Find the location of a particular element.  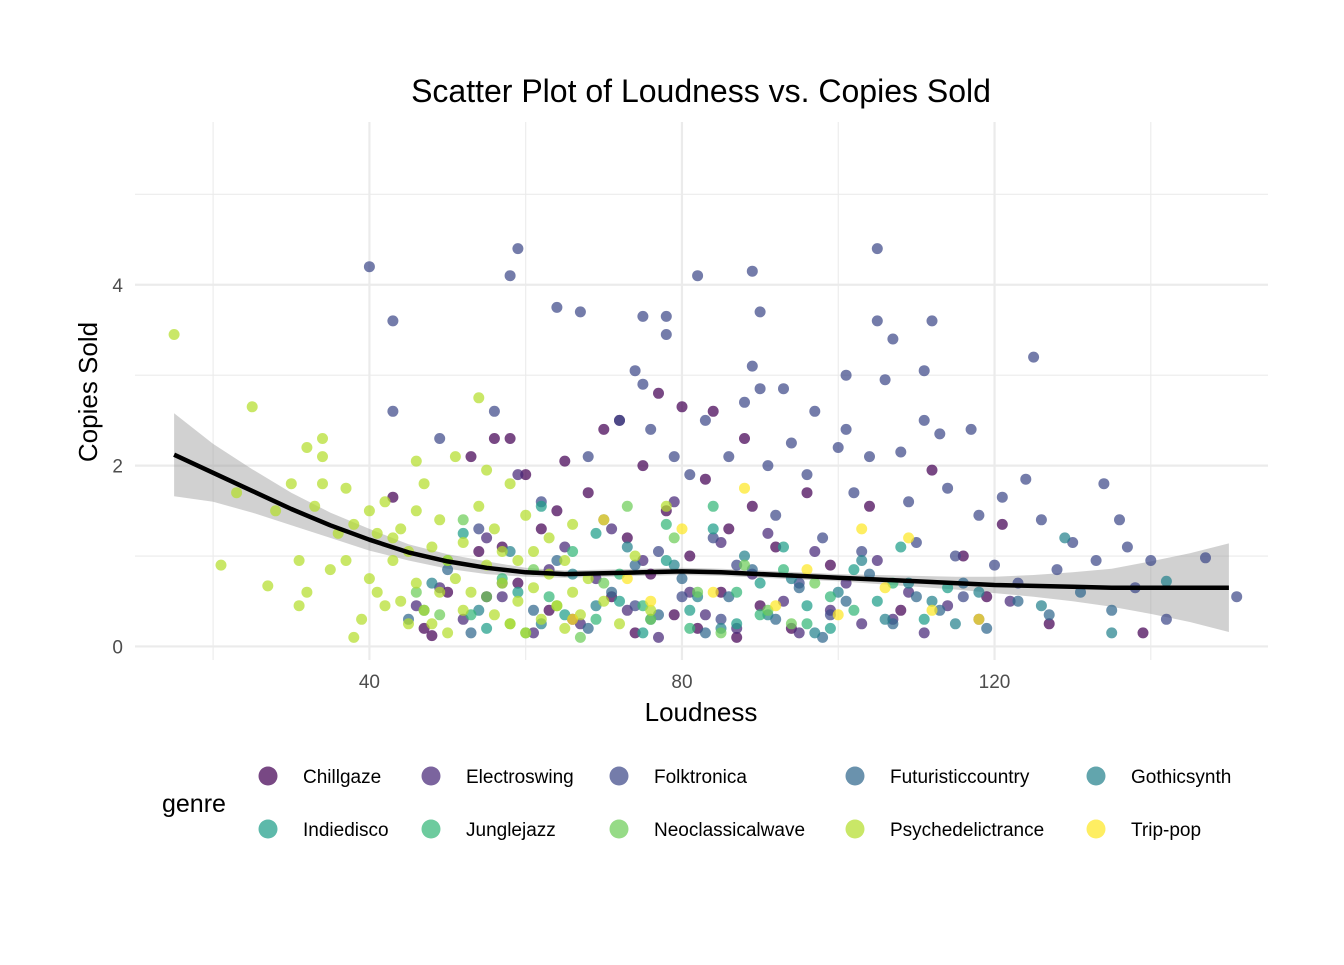

legend-item-trip-pop: Trip-pop is located at coordinates (1143, 830).